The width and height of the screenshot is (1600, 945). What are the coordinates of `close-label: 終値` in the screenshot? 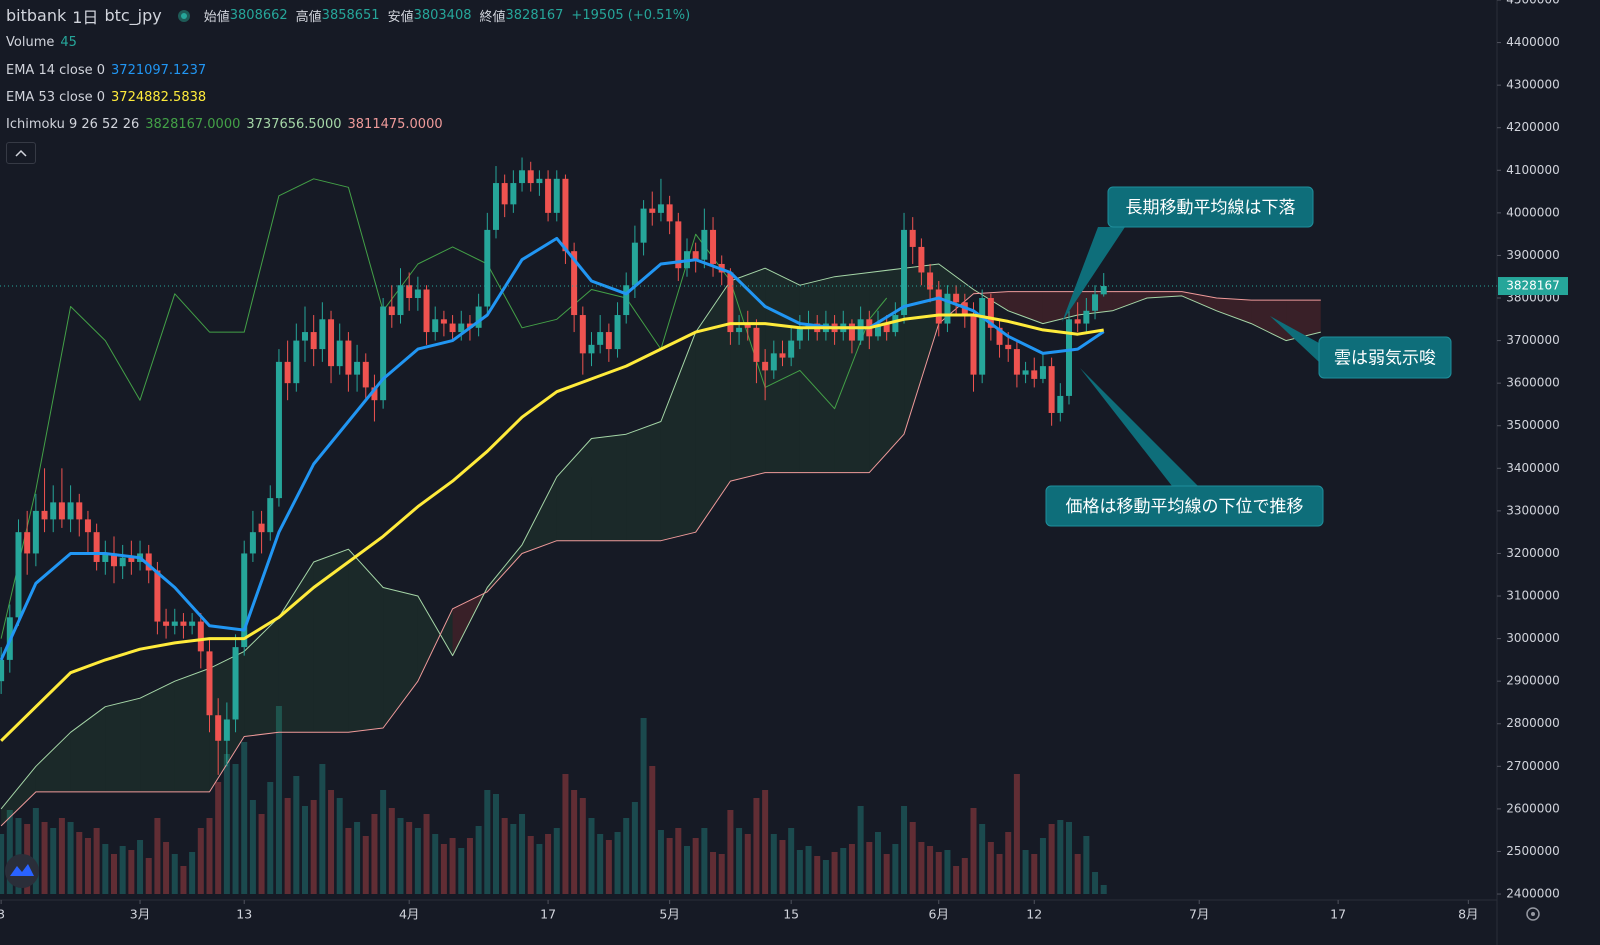 It's located at (492, 18).